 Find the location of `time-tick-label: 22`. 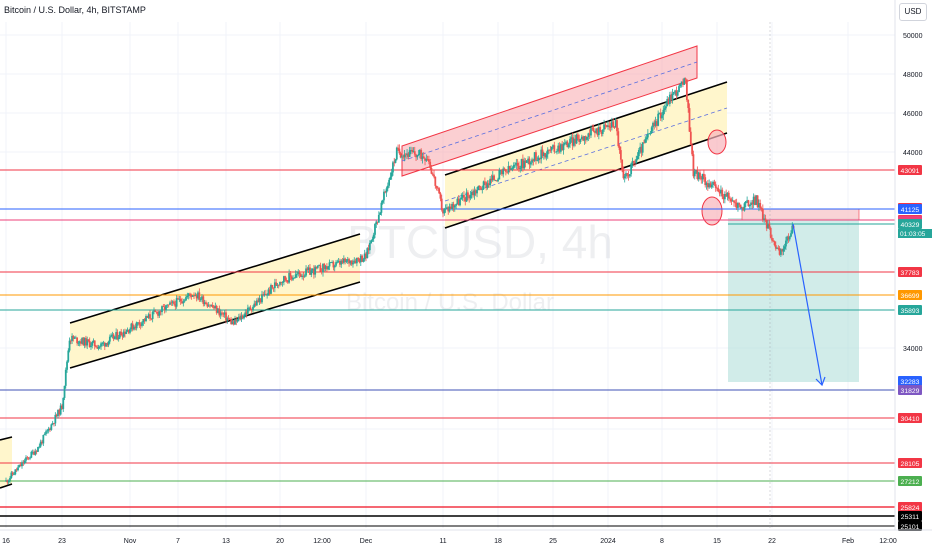

time-tick-label: 22 is located at coordinates (772, 541).